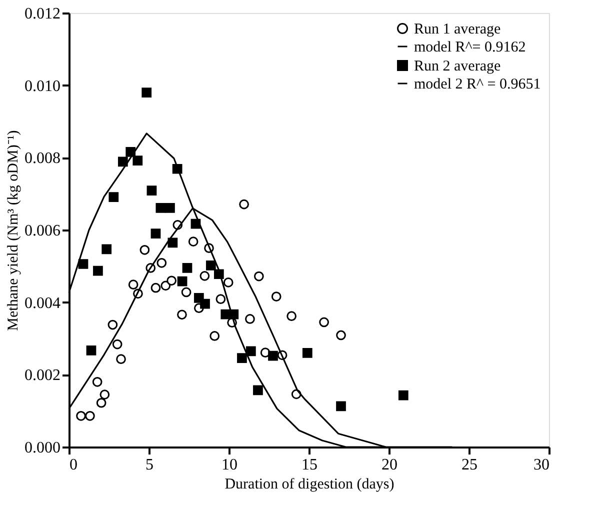 The image size is (603, 507). What do you see at coordinates (42, 14) in the screenshot?
I see `y-tick-label: 0.012` at bounding box center [42, 14].